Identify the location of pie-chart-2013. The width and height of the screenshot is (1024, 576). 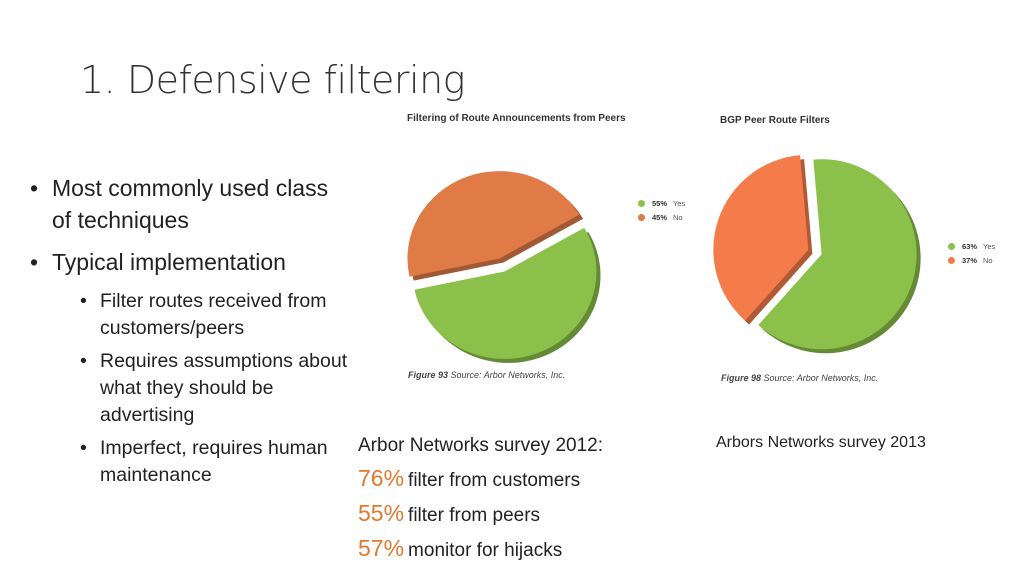
(820, 255).